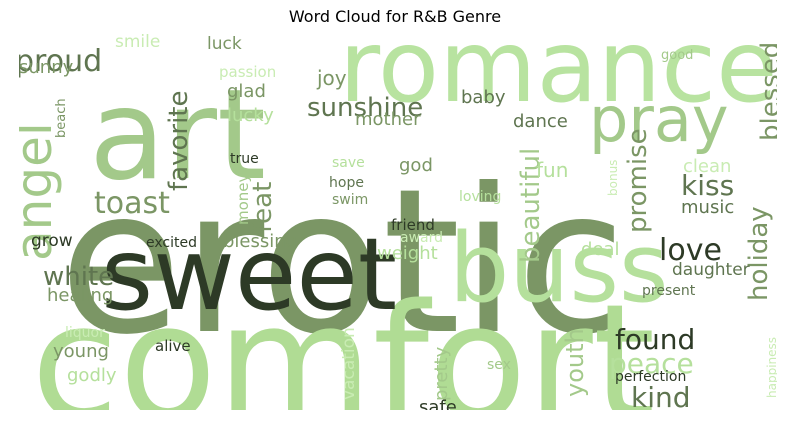 This screenshot has width=790, height=427. Describe the element at coordinates (480, 197) in the screenshot. I see `word-loving: loving` at that location.